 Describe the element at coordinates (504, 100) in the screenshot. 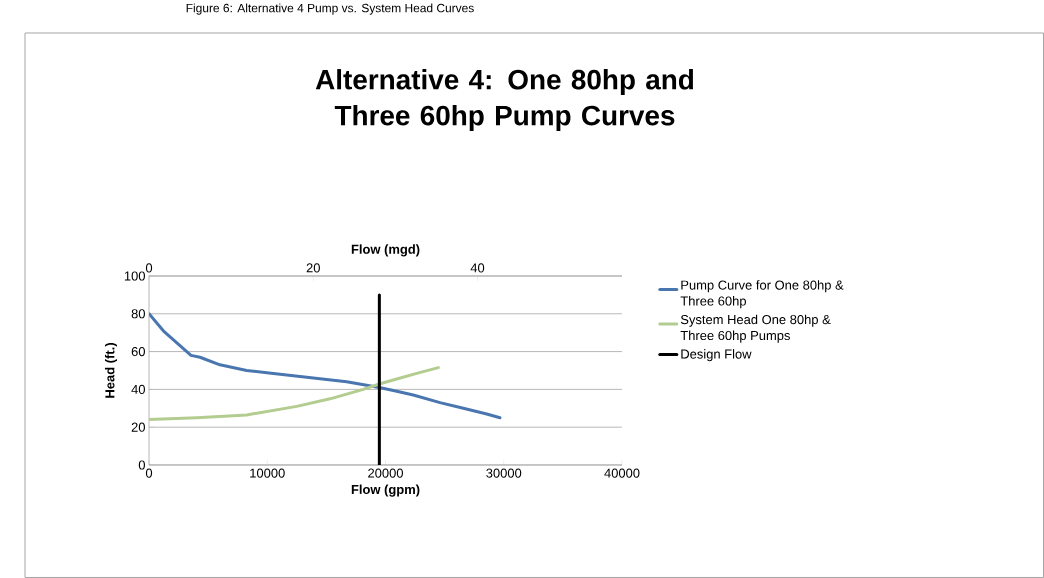

I see `chart-title: Alternative 4: One 80hp and Three 60hp Pump Curves` at that location.